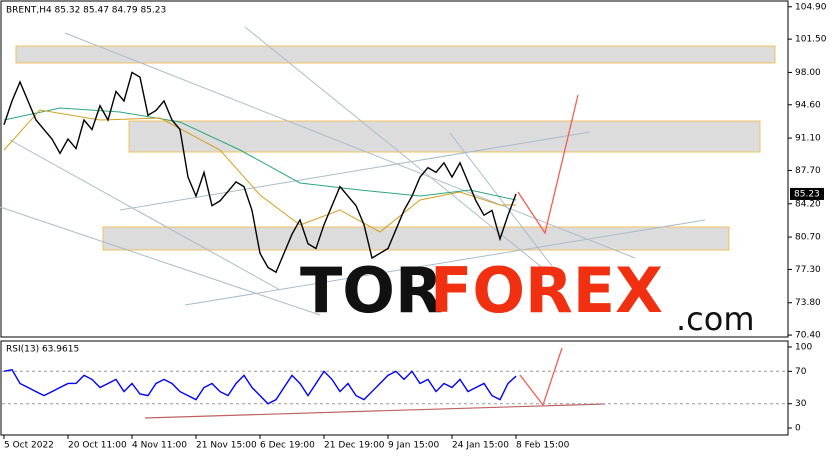 The height and width of the screenshot is (459, 830). I want to click on y-tick-label: 87.70, so click(808, 171).